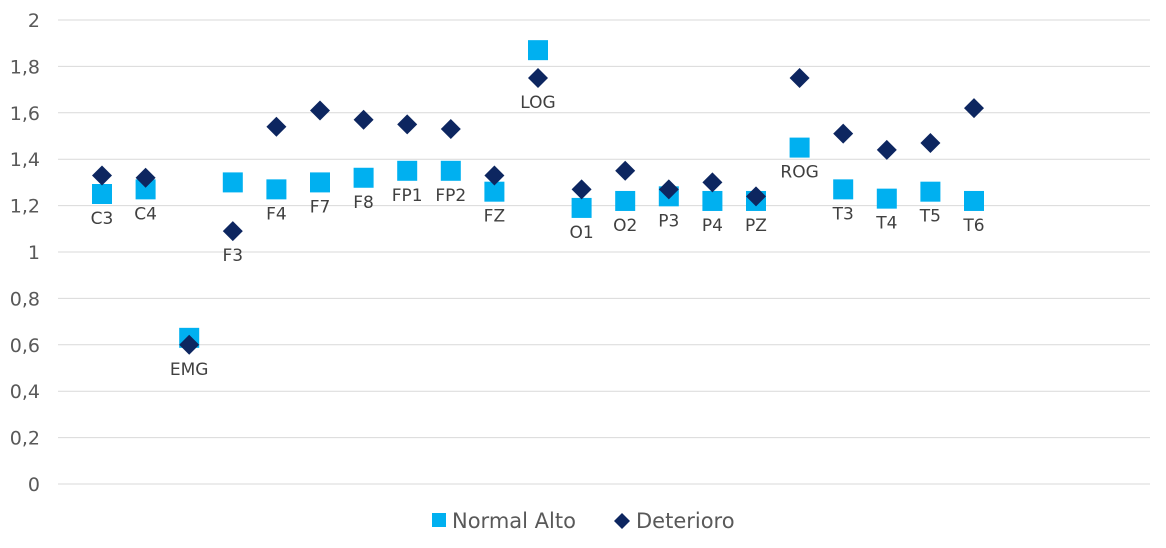 The height and width of the screenshot is (548, 1166). I want to click on point-label-fp2: FP2, so click(450, 196).